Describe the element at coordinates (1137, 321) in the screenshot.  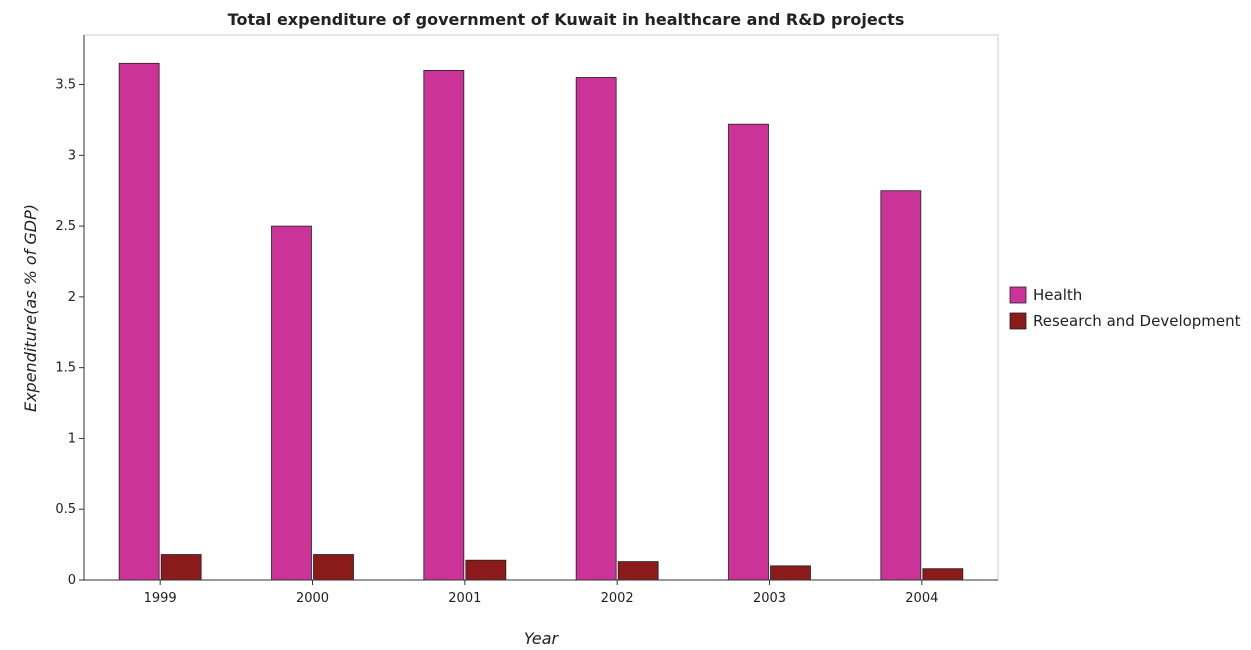
I see `legend-label: Research and Development` at that location.